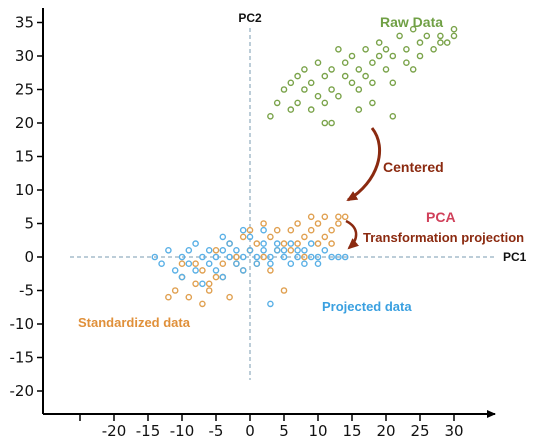 This screenshot has height=440, width=550. What do you see at coordinates (22, 391) in the screenshot?
I see `y-tick-label: -20` at bounding box center [22, 391].